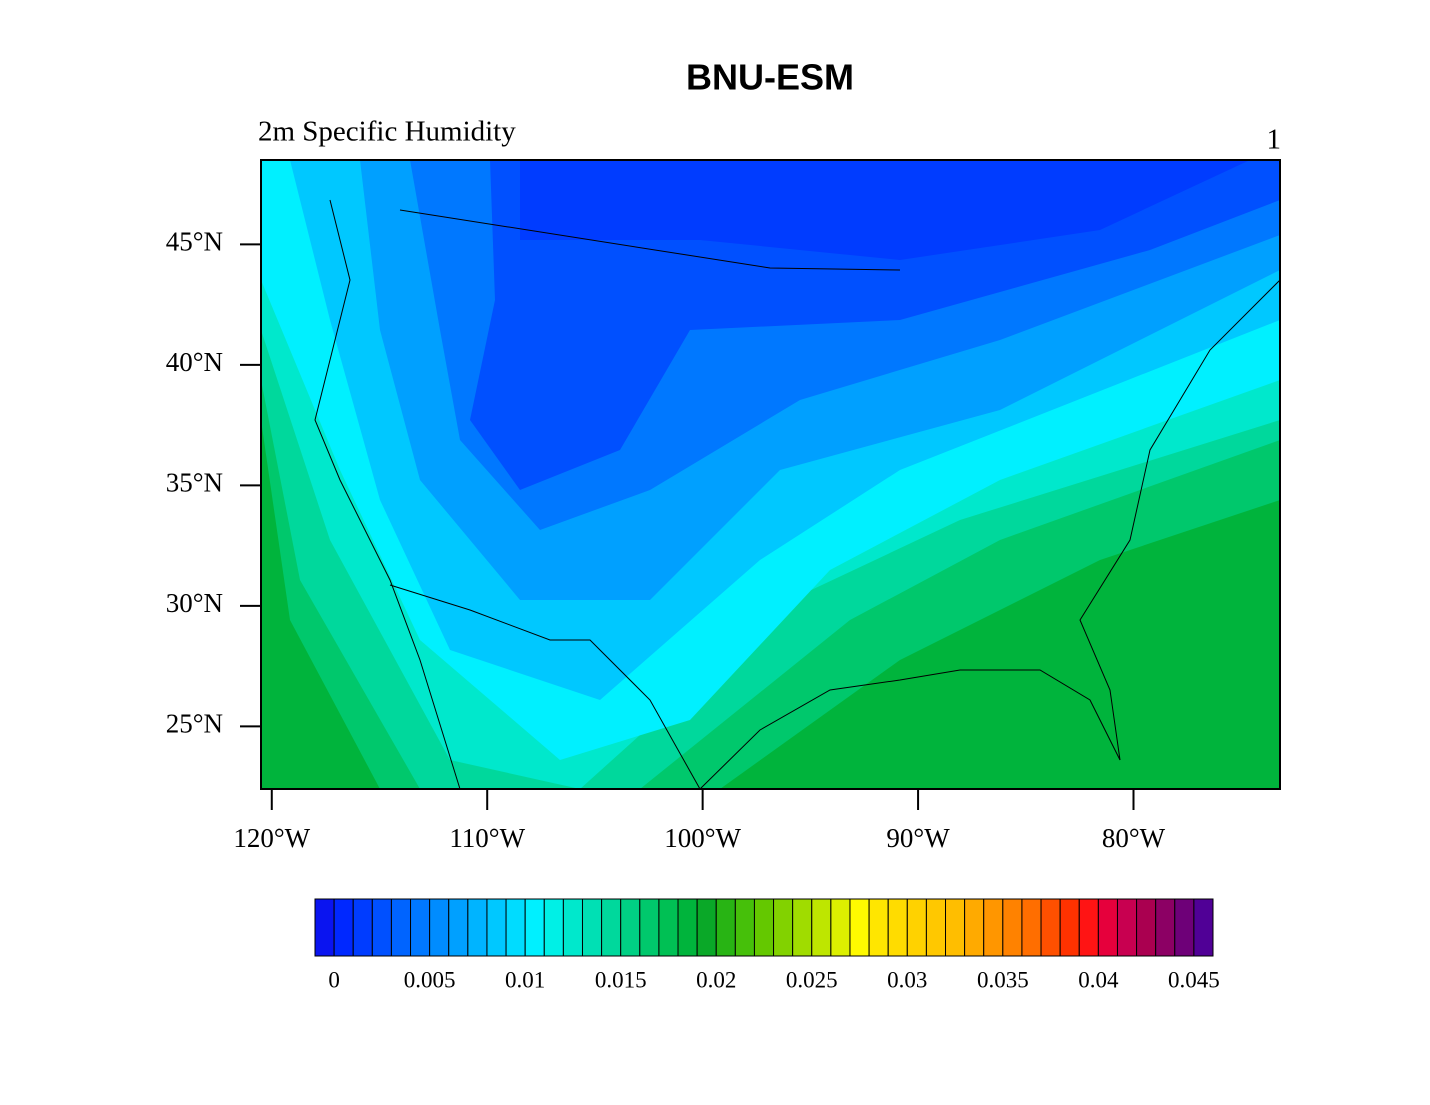 The image size is (1430, 1105). What do you see at coordinates (907, 979) in the screenshot?
I see `colorbar-label: 0.03` at bounding box center [907, 979].